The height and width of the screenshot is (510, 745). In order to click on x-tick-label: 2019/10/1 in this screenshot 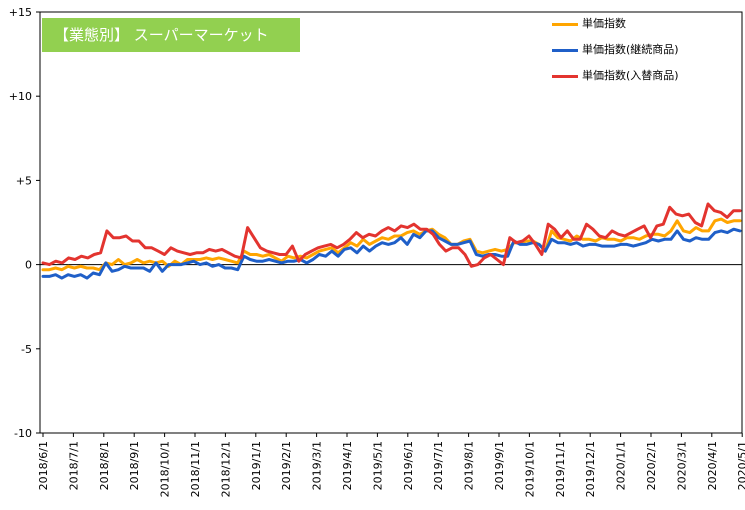, I will do `click(529, 469)`.